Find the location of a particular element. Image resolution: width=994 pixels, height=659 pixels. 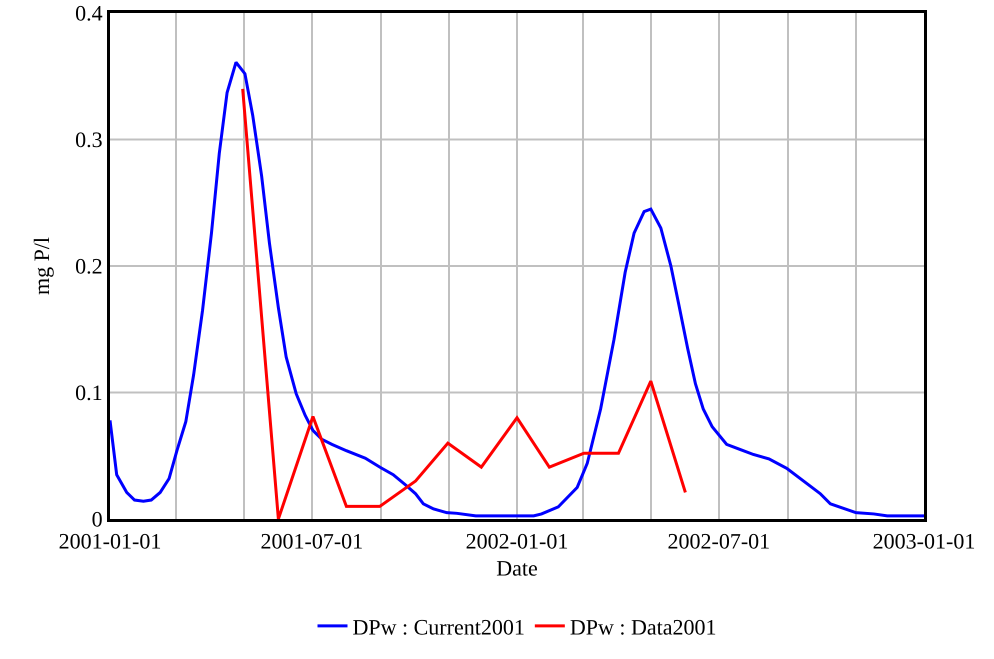

legend-label: DPw : Data2001 is located at coordinates (643, 627).